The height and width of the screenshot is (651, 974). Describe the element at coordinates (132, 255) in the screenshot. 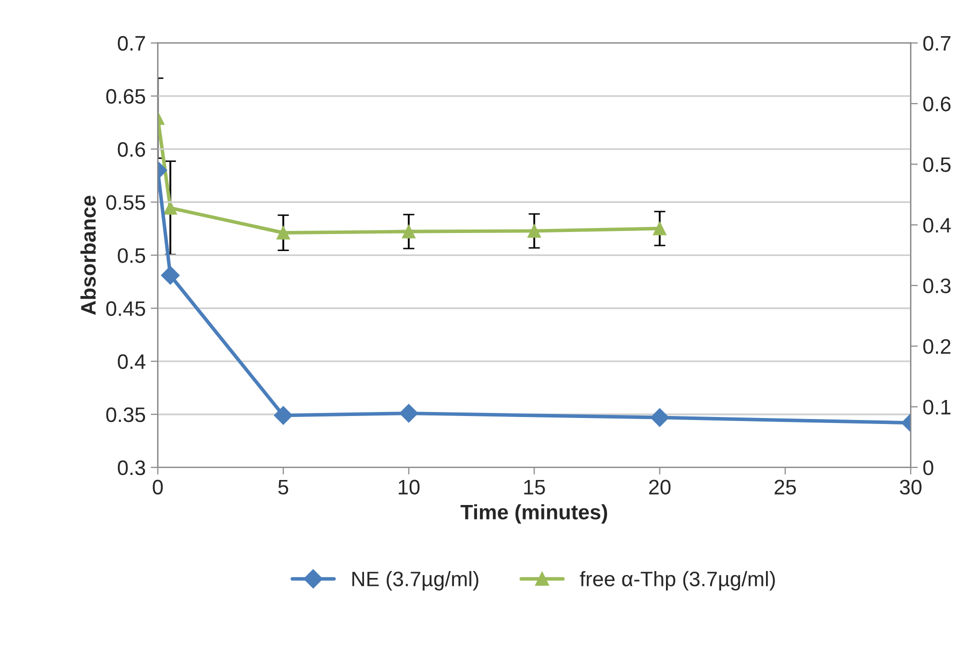

I see `y-tick-label: 0.5` at that location.